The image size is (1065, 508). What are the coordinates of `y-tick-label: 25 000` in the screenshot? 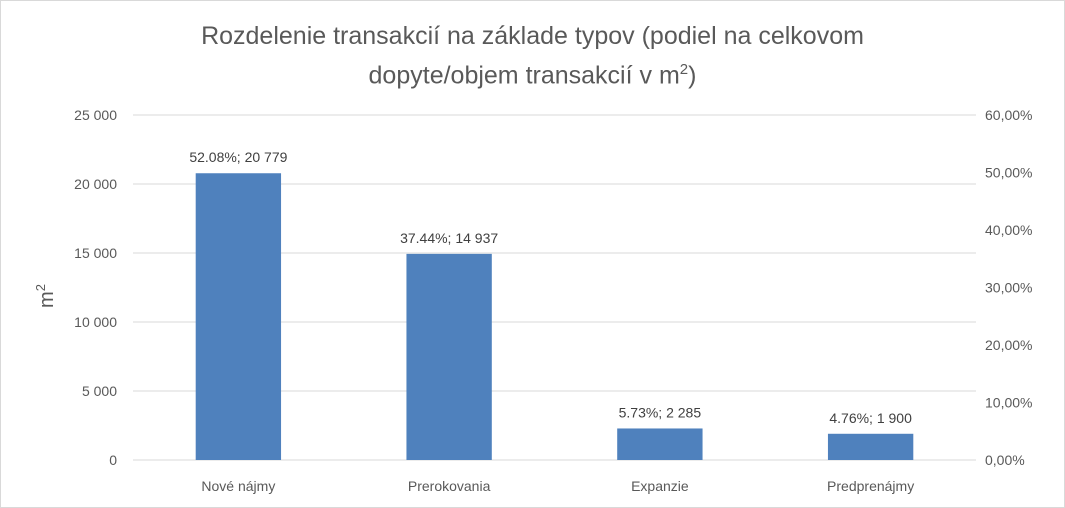 It's located at (95, 115).